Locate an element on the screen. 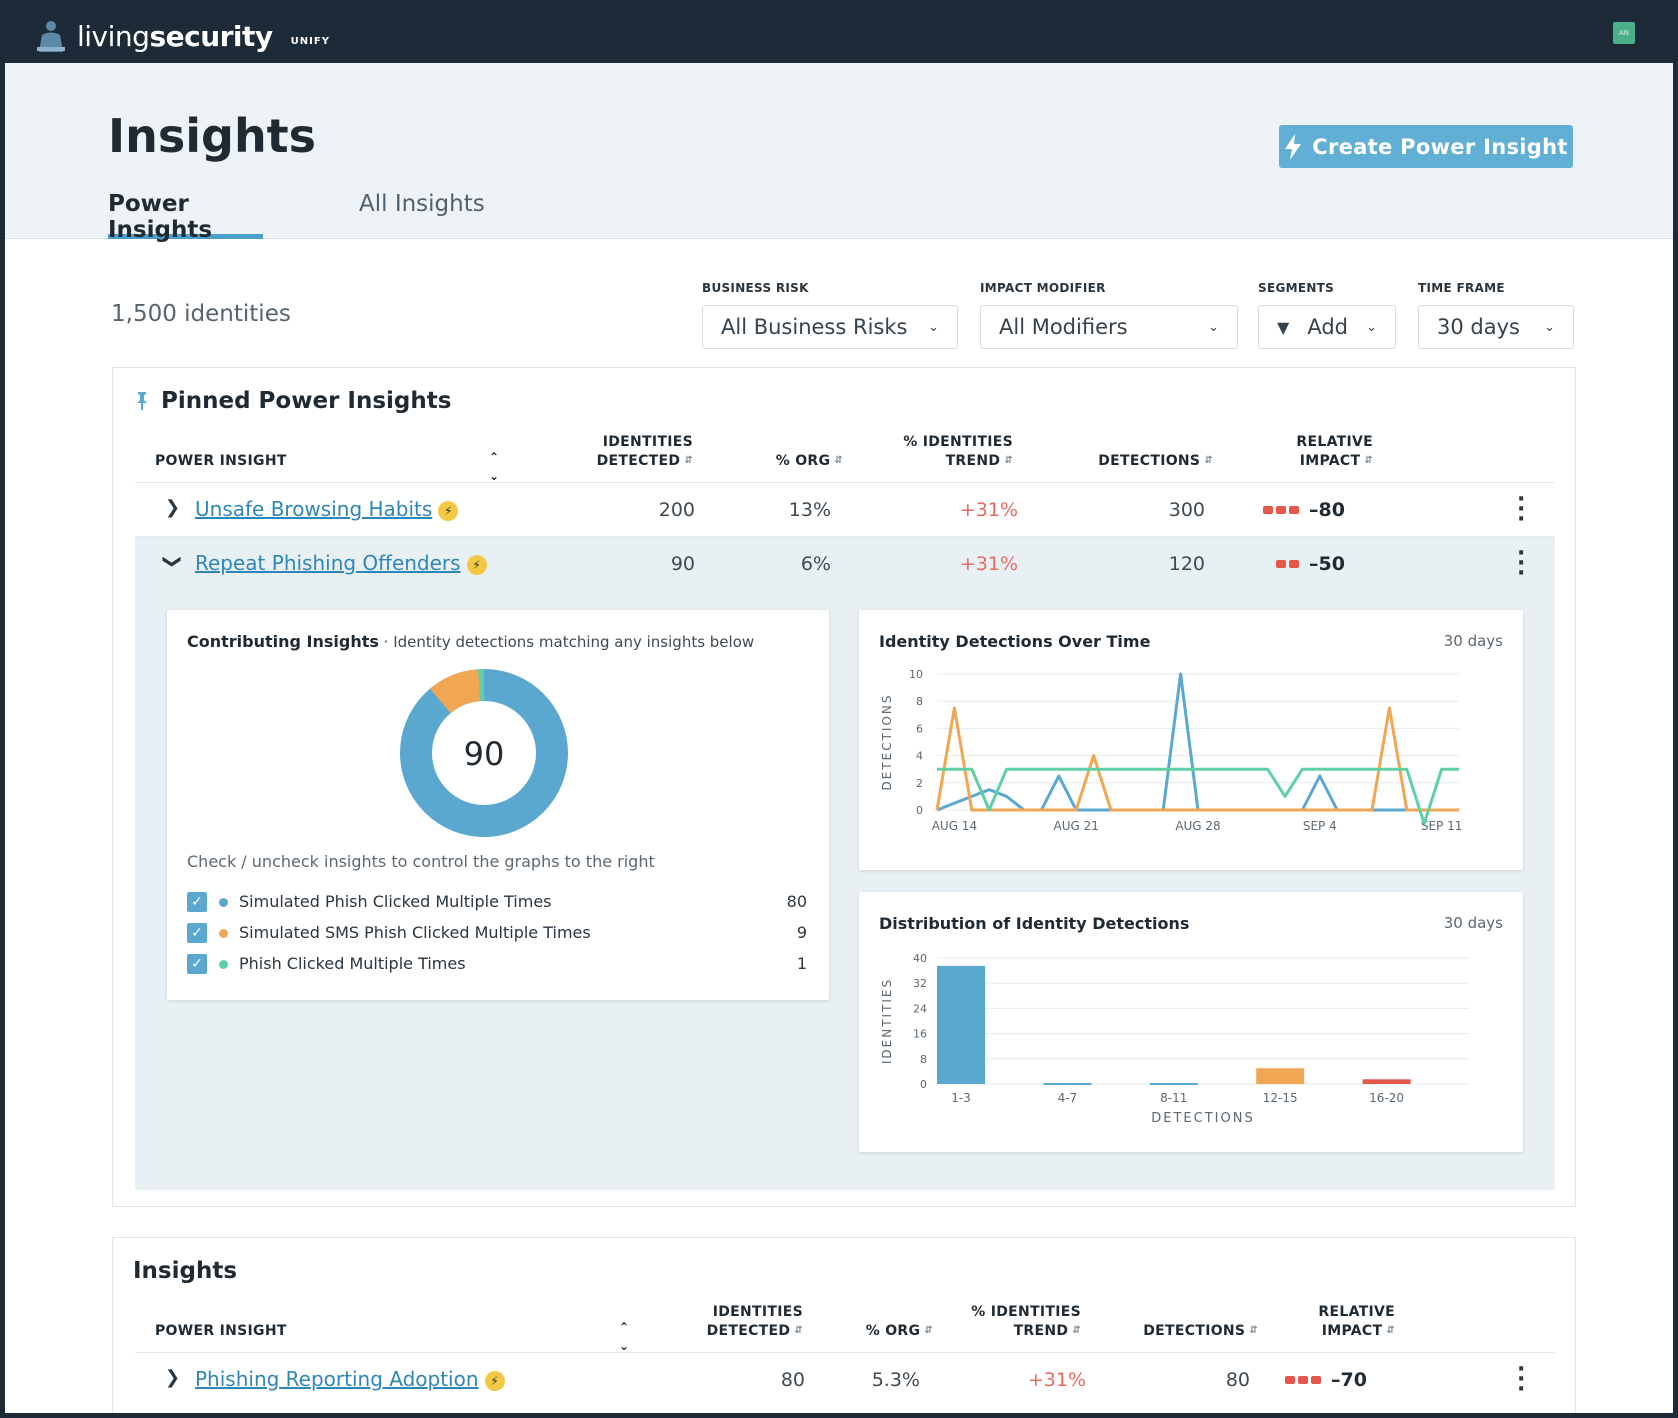 This screenshot has height=1418, width=1678. donut-slice-phish is located at coordinates (484, 753).